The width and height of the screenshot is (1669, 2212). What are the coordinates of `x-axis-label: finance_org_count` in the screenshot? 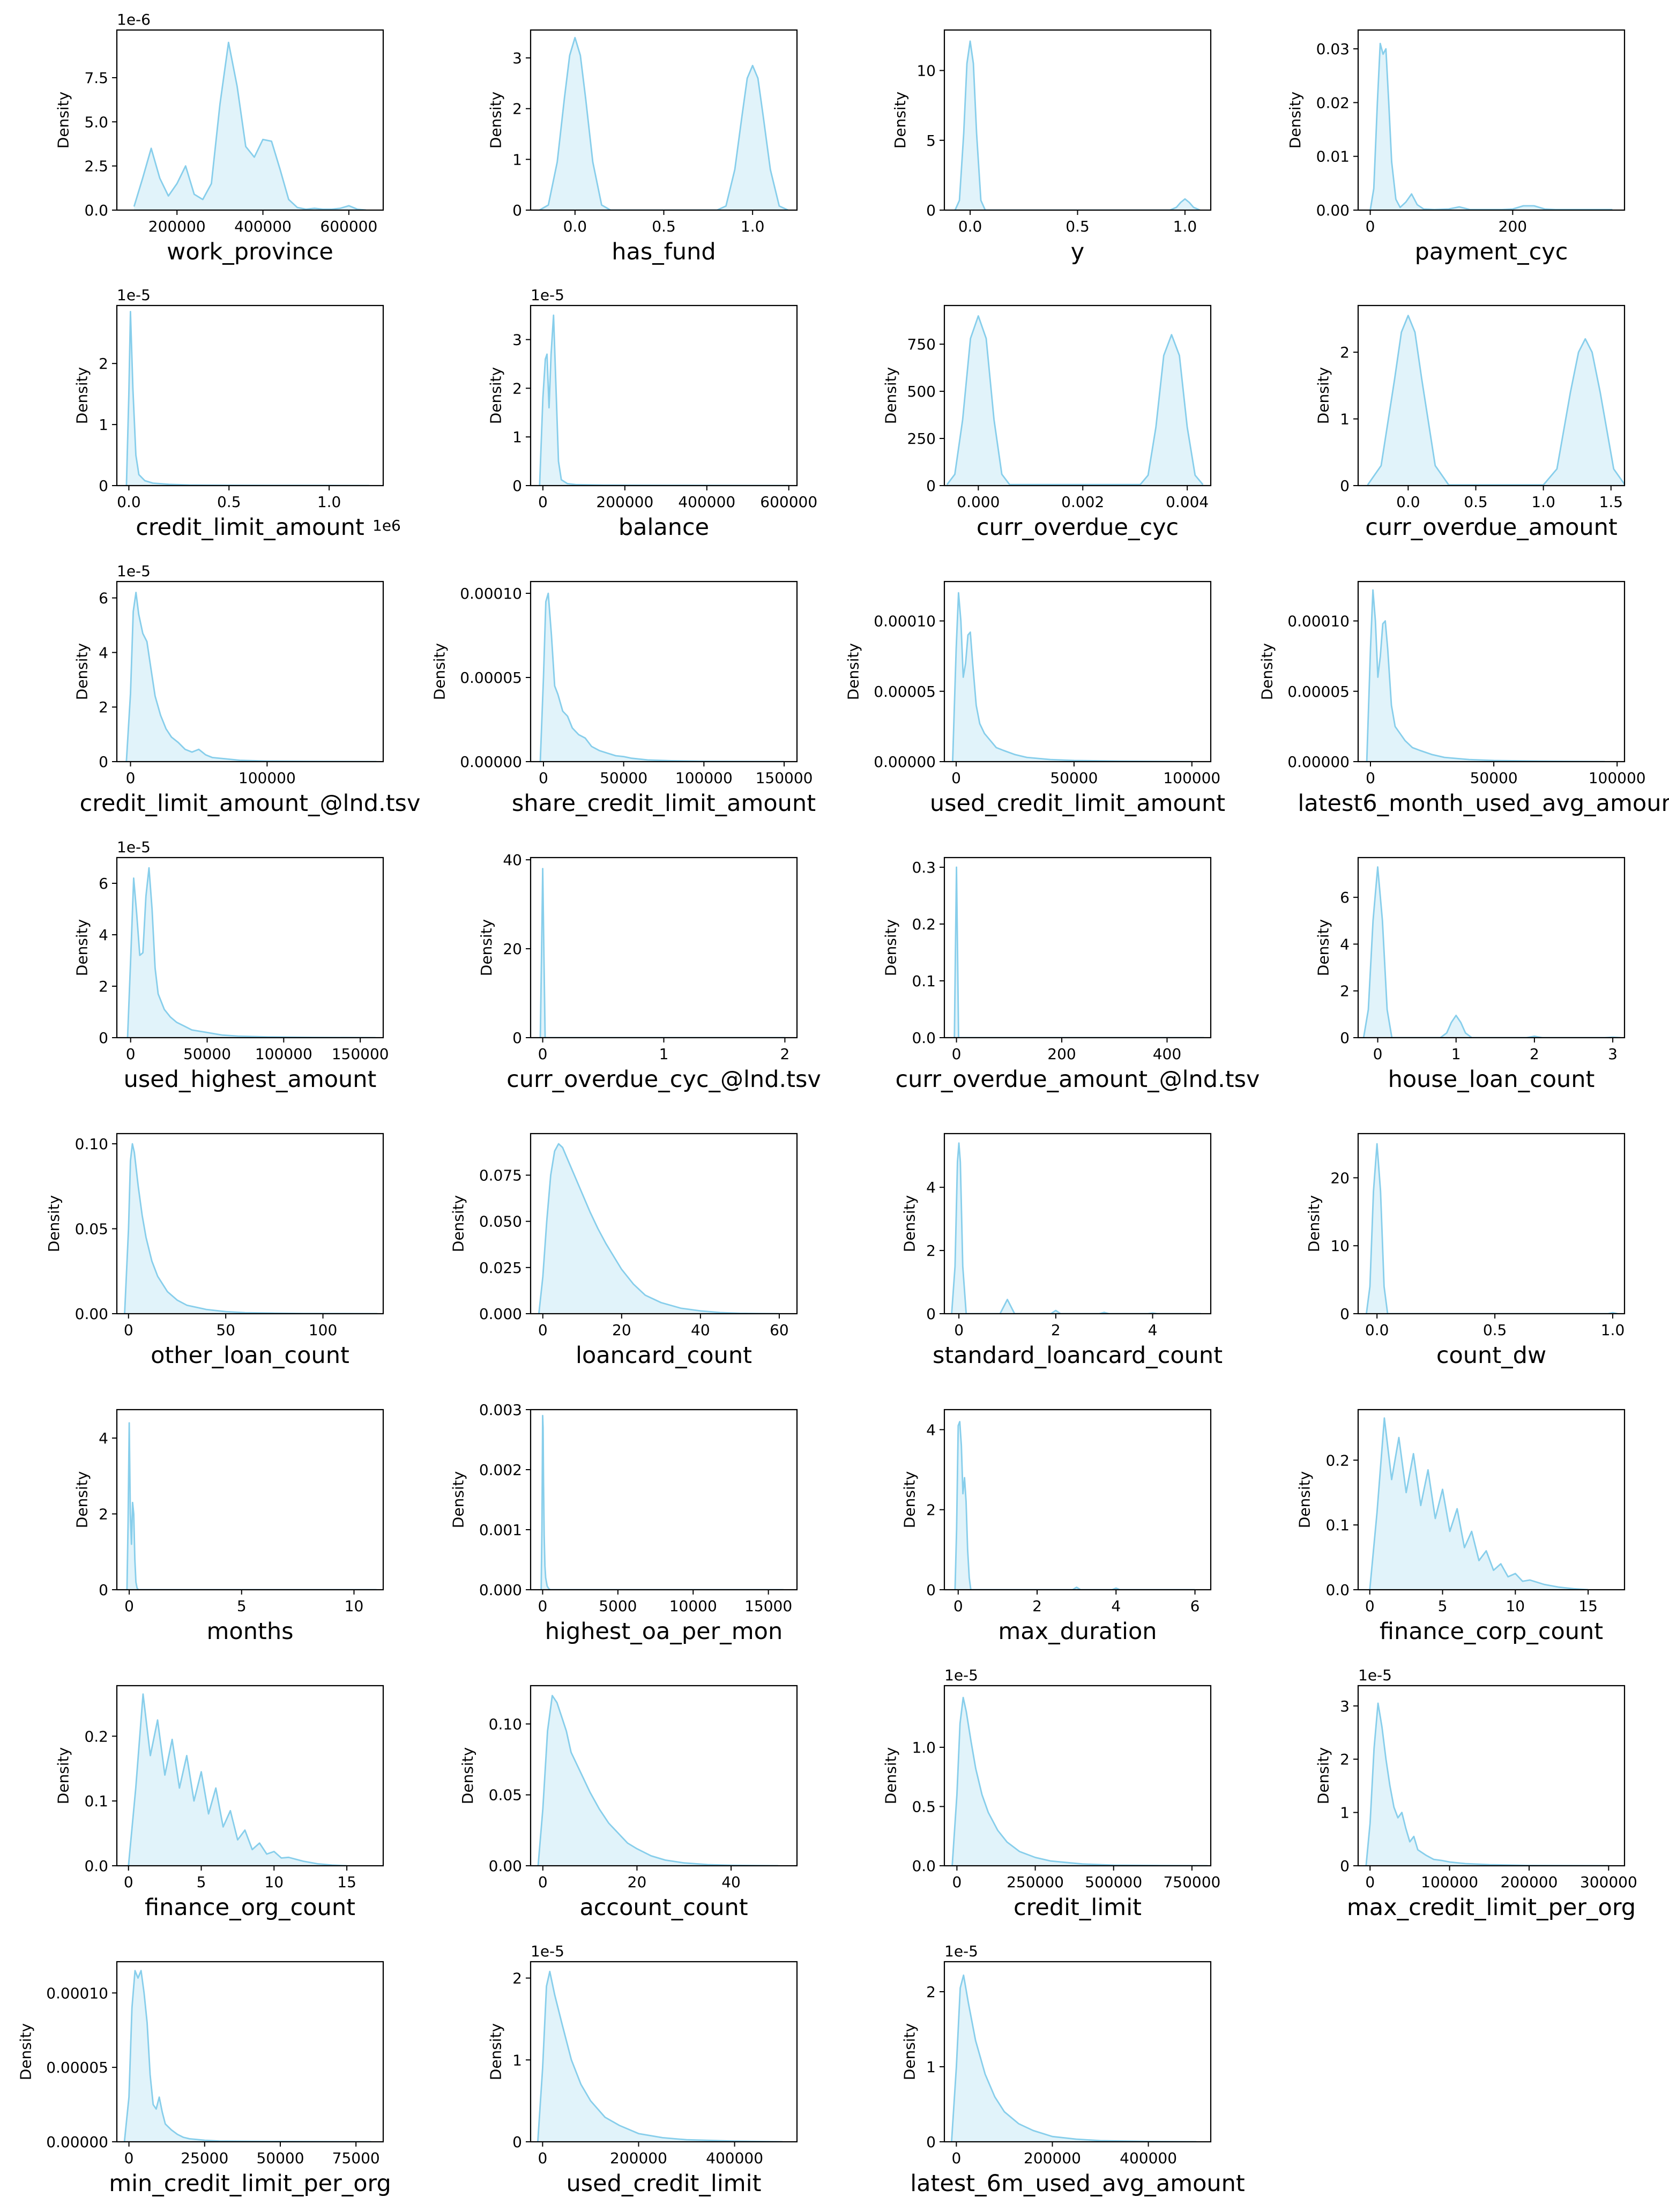 It's located at (250, 1908).